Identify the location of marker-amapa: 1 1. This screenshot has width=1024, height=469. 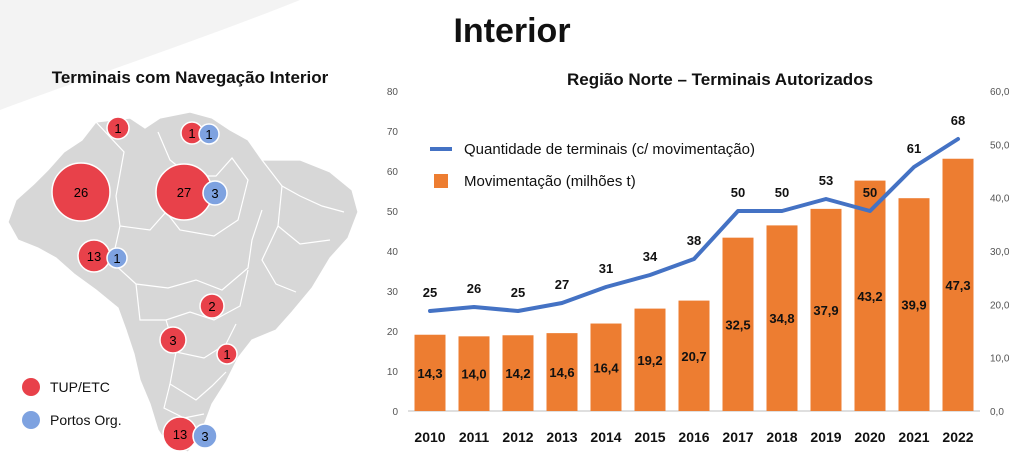
(200, 133).